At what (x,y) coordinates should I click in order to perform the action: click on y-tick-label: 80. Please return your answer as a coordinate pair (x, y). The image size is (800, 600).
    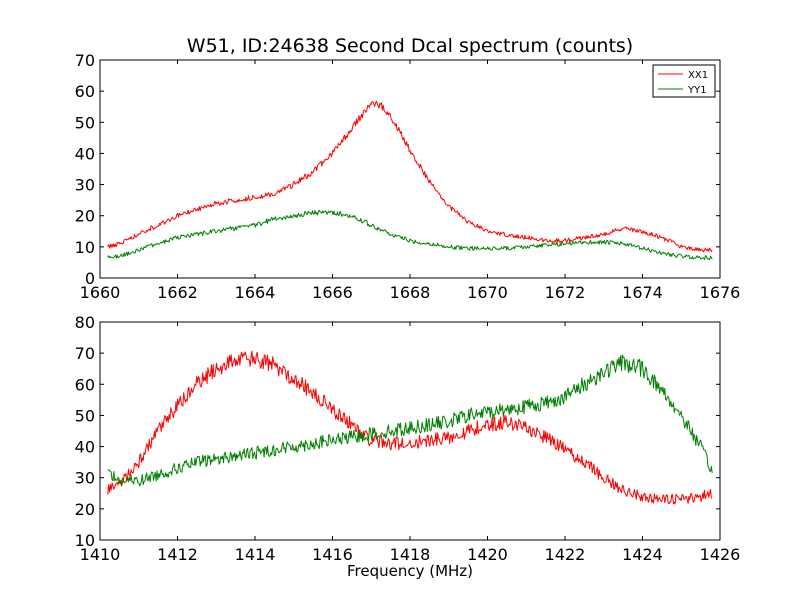
    Looking at the image, I should click on (85, 322).